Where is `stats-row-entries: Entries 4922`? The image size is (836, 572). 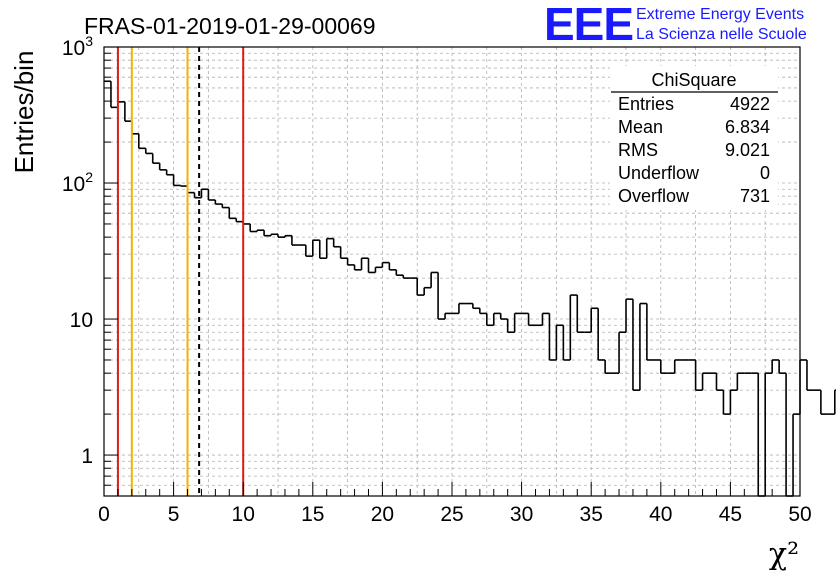 stats-row-entries: Entries 4922 is located at coordinates (694, 104).